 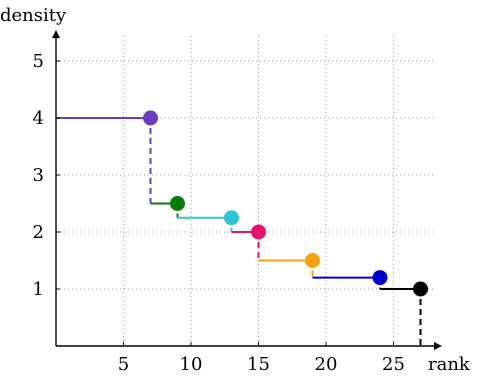 I want to click on x-tick-label-10: 10, so click(x=191, y=364).